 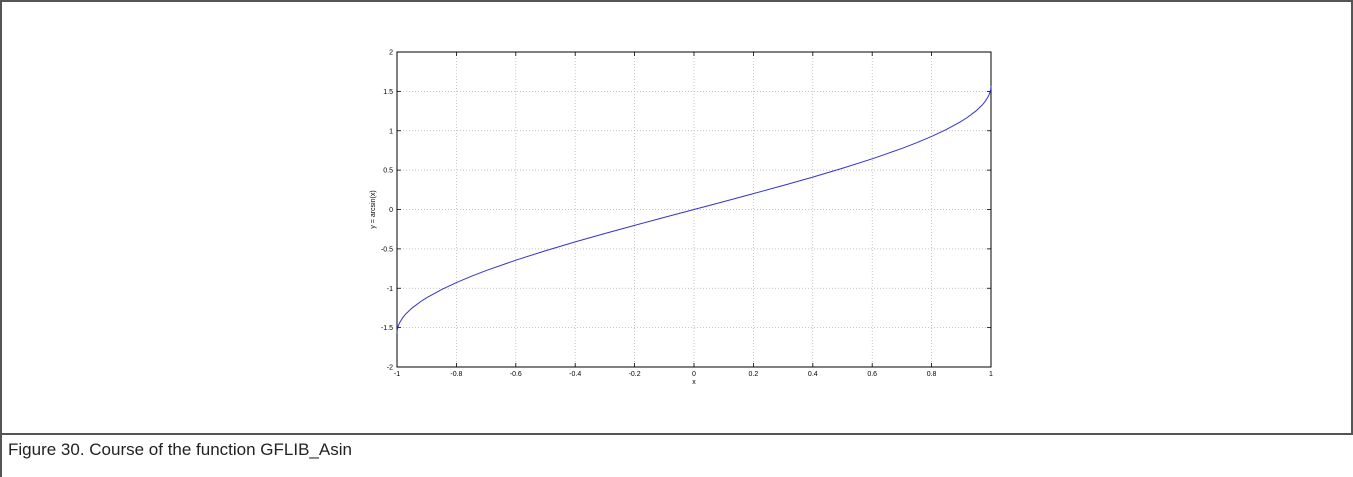 What do you see at coordinates (575, 374) in the screenshot?
I see `x-tick-label: -0.4` at bounding box center [575, 374].